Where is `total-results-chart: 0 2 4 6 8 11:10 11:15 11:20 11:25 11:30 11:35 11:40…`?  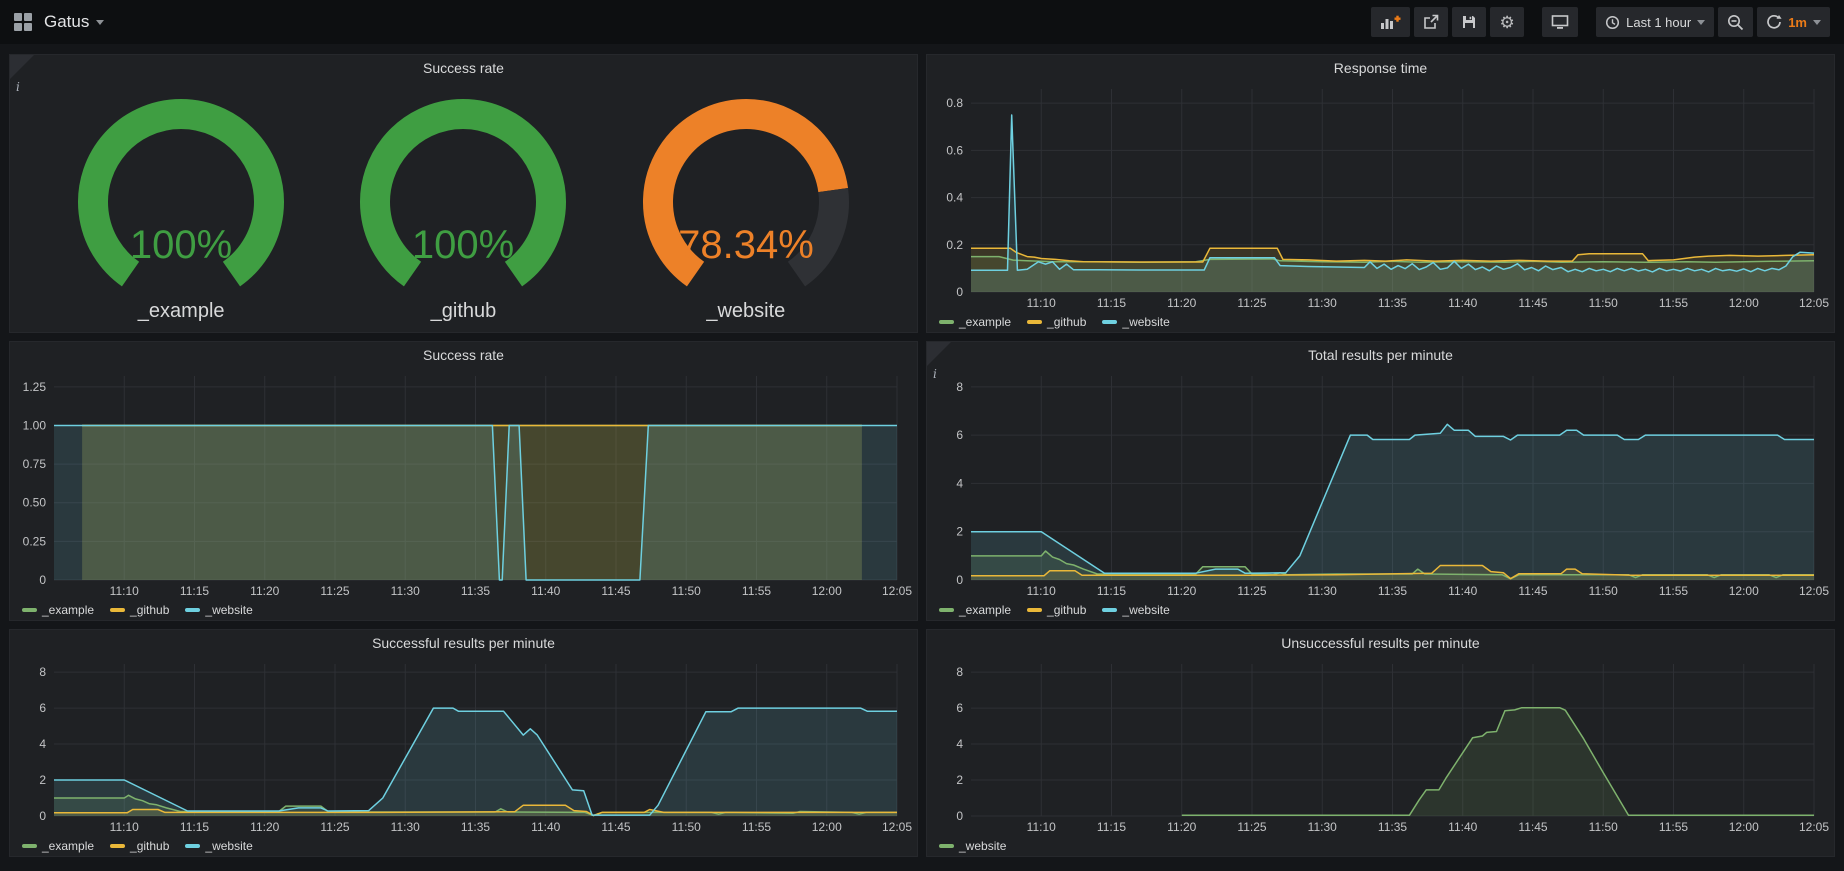 total-results-chart: 0 2 4 6 8 11:10 11:15 11:20 11:25 11:30 11:35 11:40… is located at coordinates (1380, 484).